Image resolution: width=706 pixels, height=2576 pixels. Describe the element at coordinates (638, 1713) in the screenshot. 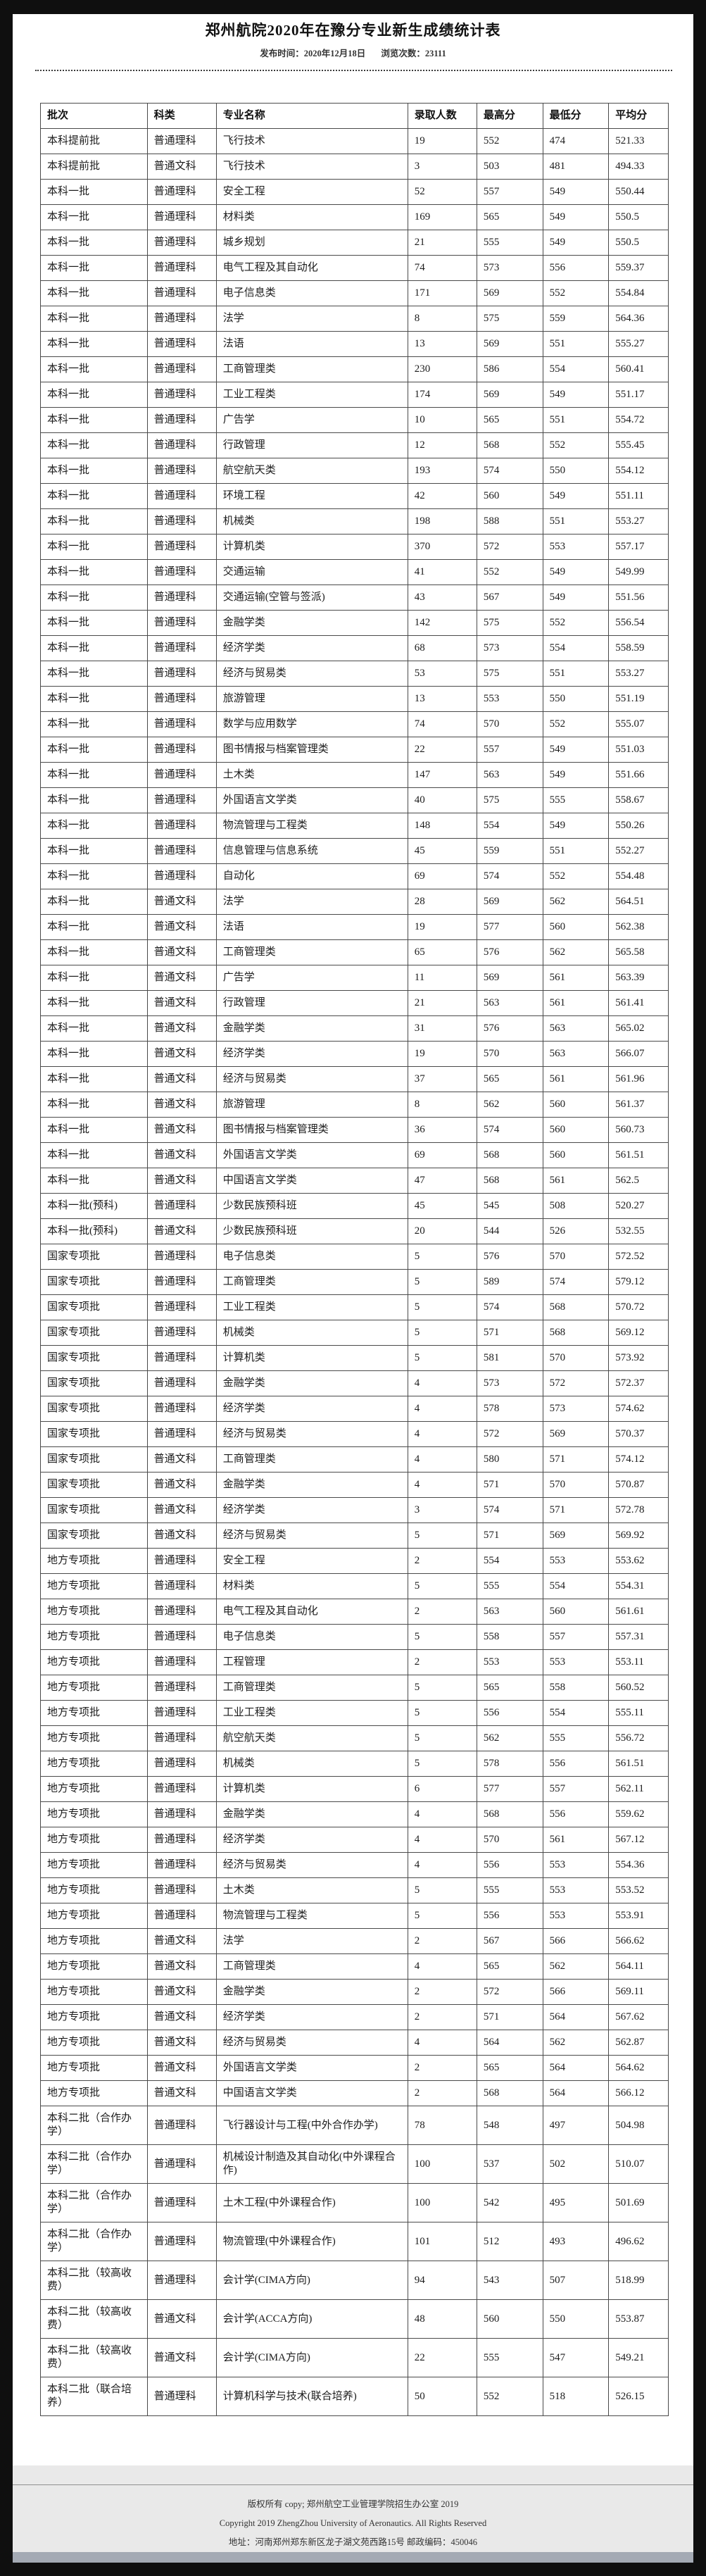

I see `cell-avg-score: 555.11` at that location.